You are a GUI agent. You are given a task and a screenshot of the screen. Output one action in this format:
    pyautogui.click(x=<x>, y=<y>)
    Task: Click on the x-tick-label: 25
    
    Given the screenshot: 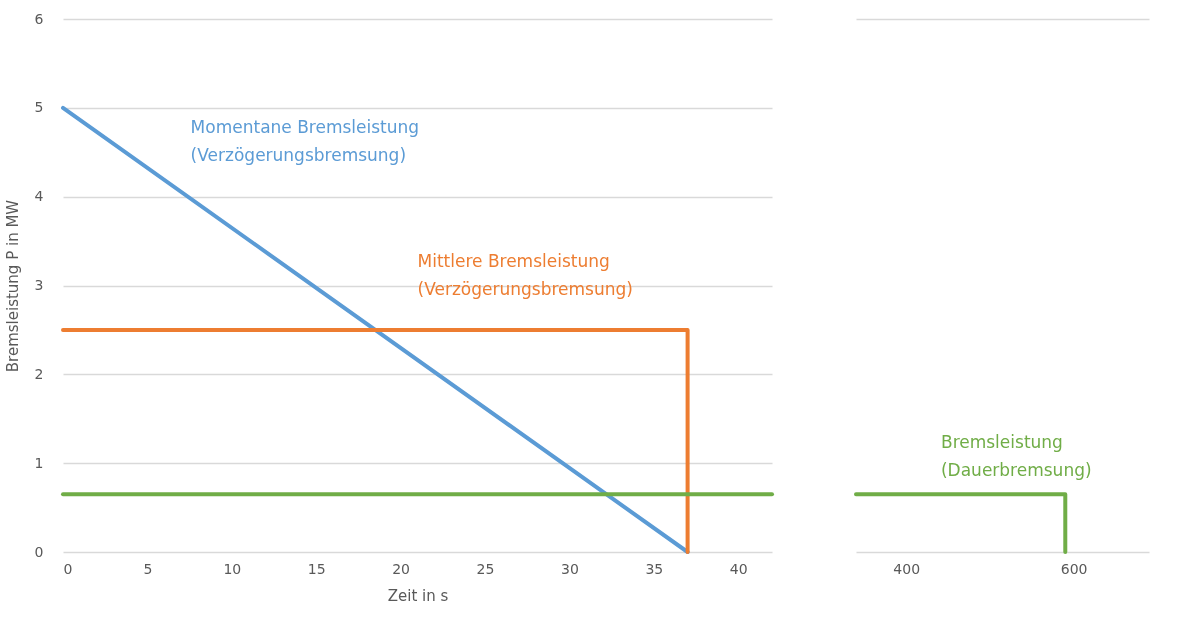 What is the action you would take?
    pyautogui.click(x=485, y=568)
    